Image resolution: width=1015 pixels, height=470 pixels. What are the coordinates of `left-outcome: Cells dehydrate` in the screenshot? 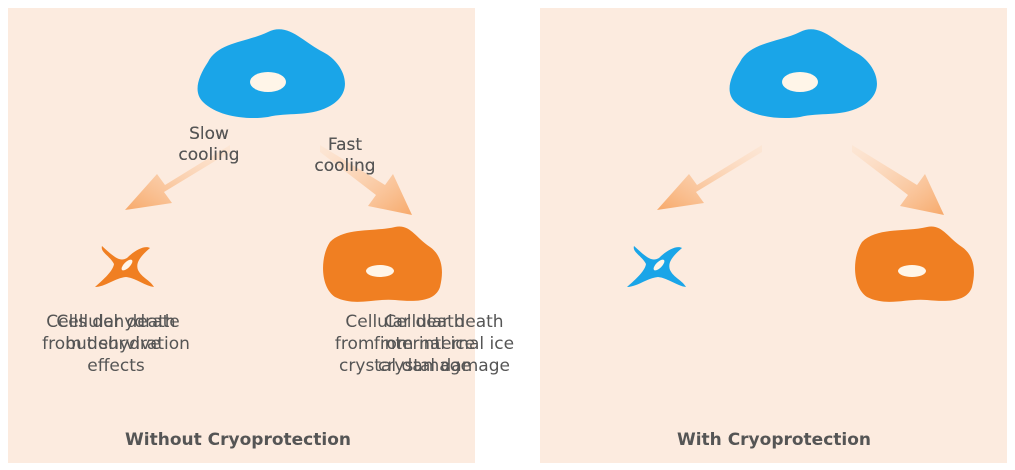 It's located at (112, 322).